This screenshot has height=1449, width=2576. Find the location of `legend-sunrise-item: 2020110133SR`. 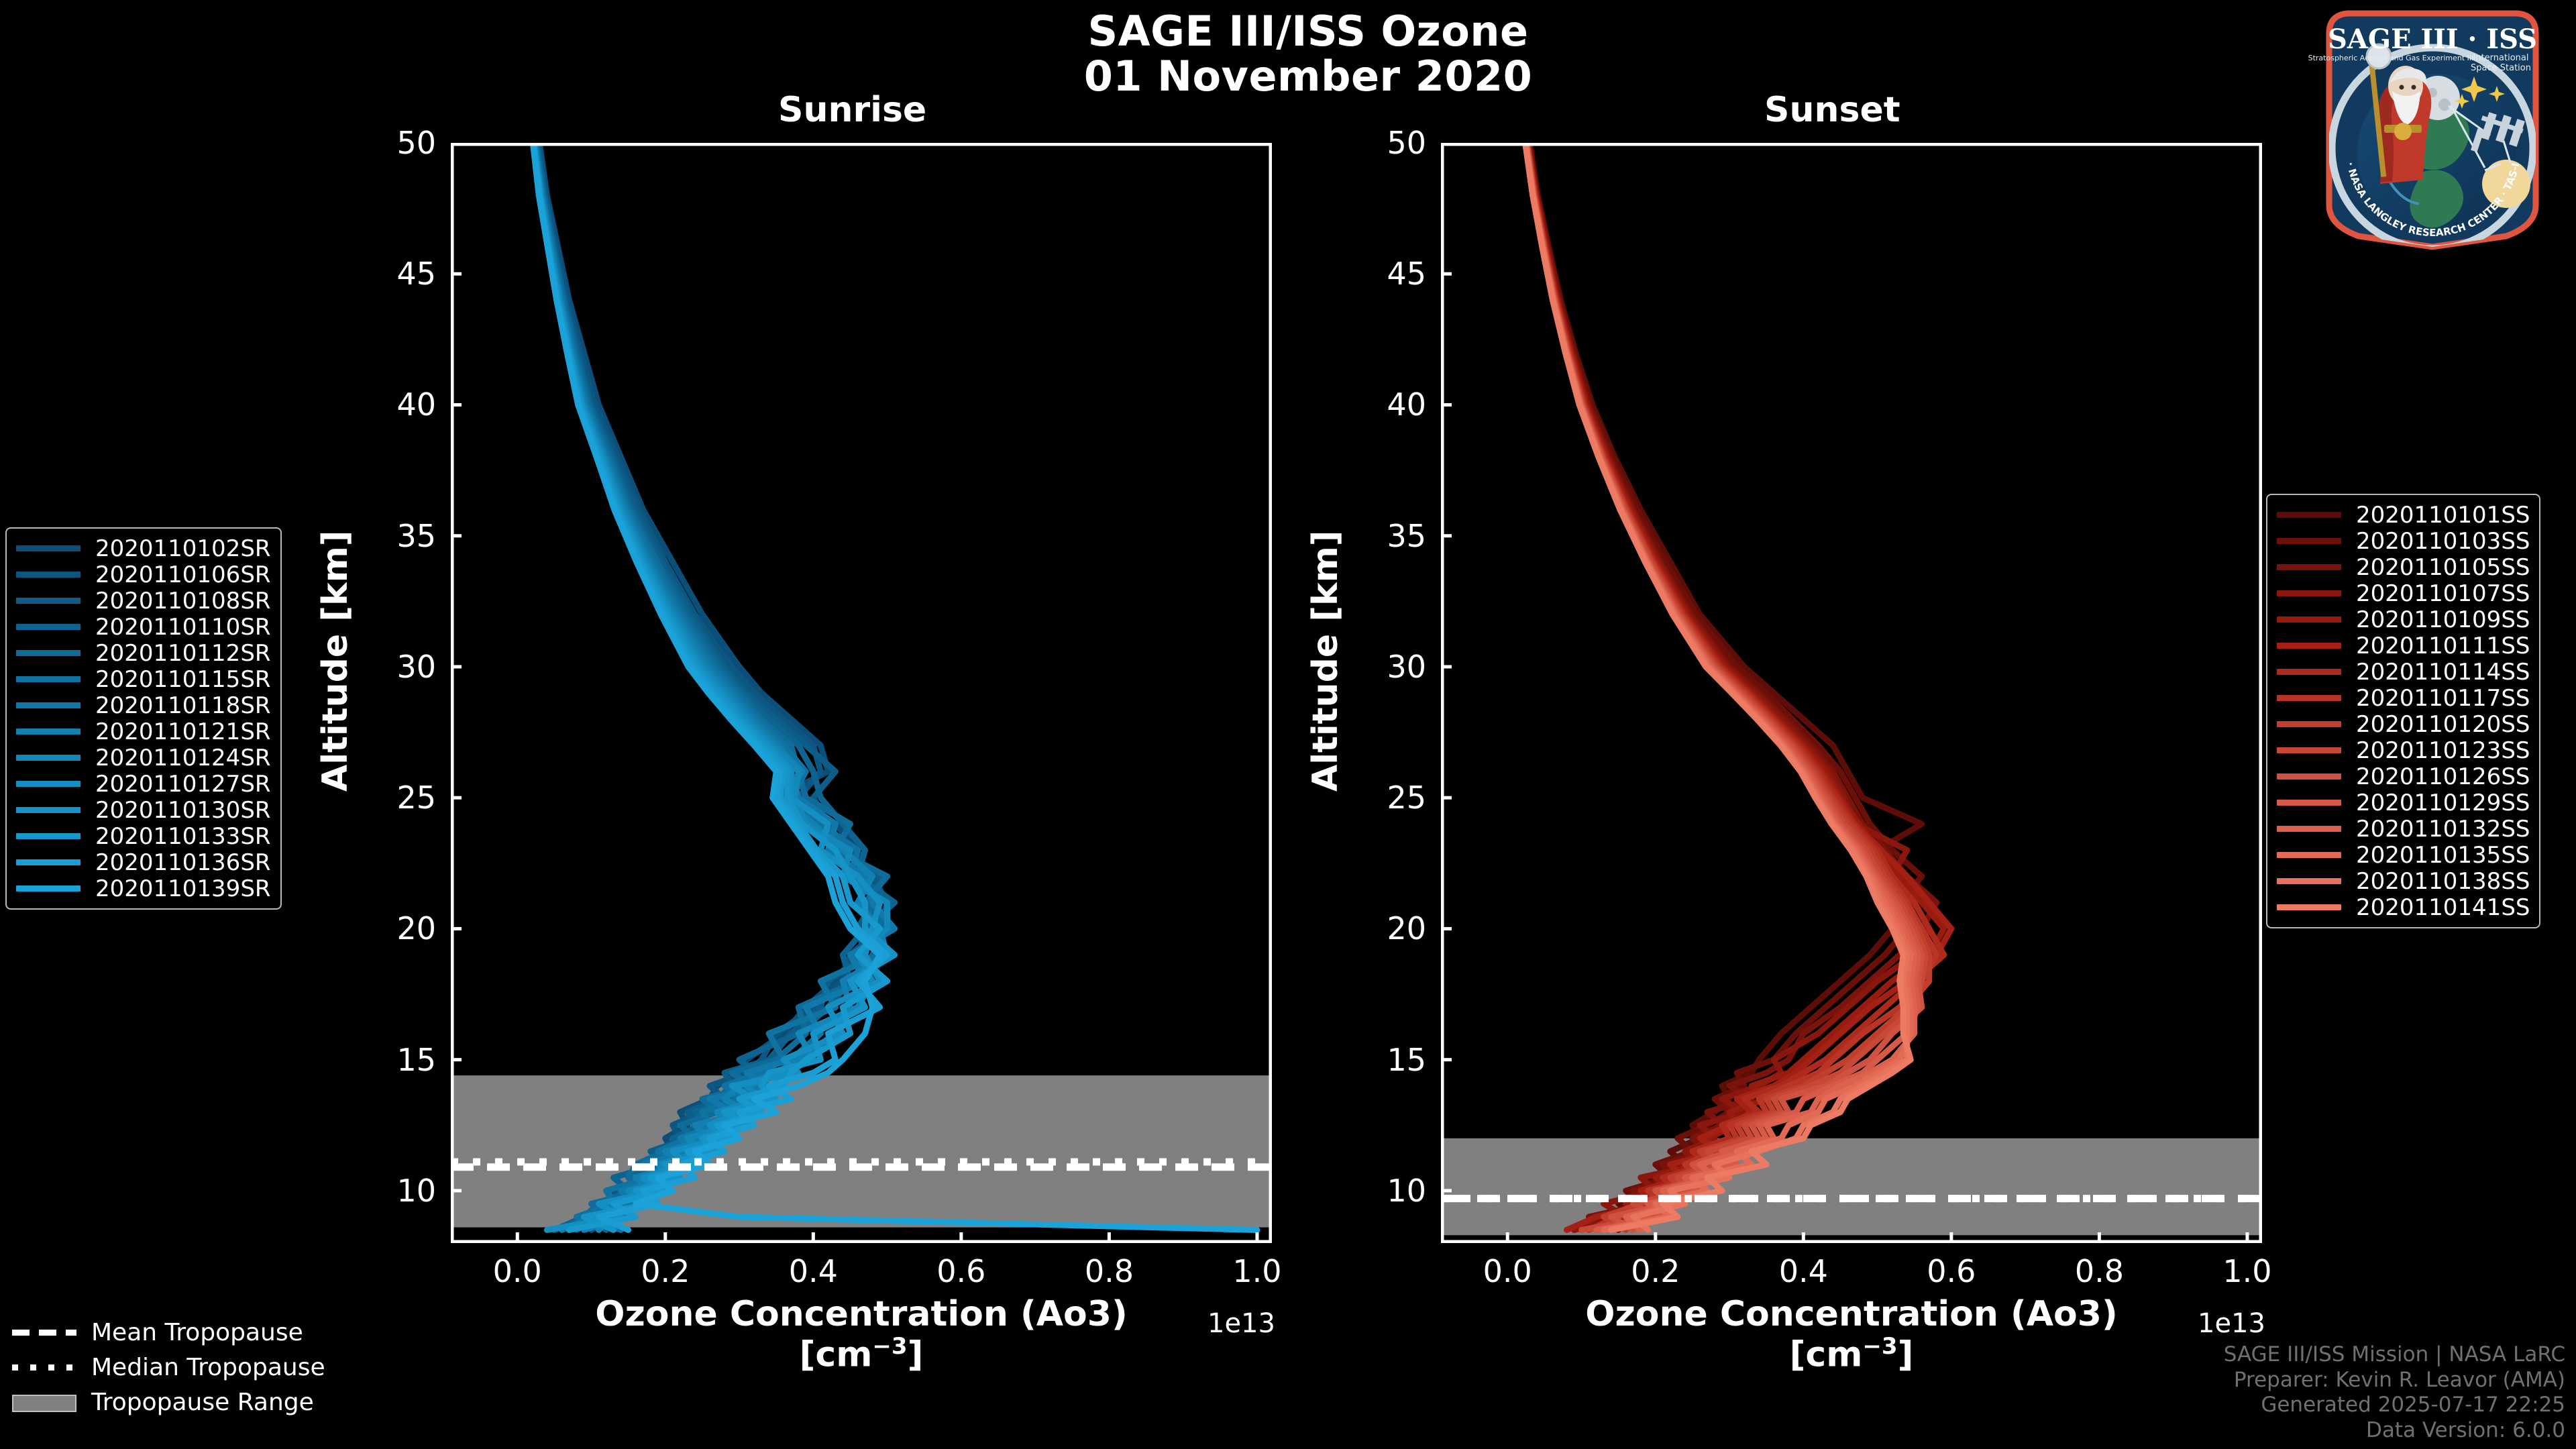

legend-sunrise-item: 2020110133SR is located at coordinates (143, 836).